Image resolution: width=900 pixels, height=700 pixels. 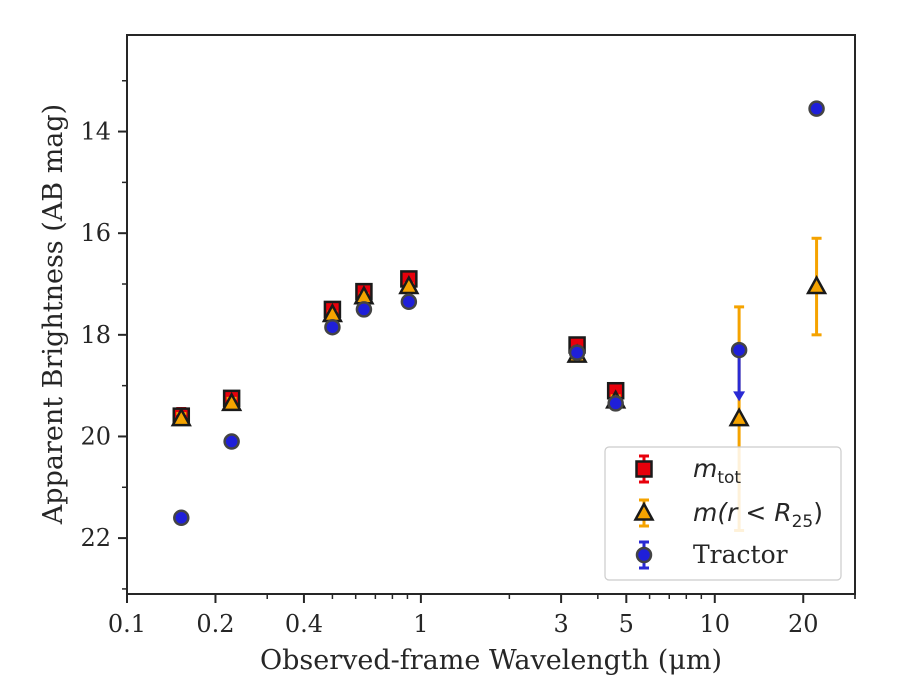 What do you see at coordinates (717, 471) in the screenshot?
I see `legend-label-mtot: mtot` at bounding box center [717, 471].